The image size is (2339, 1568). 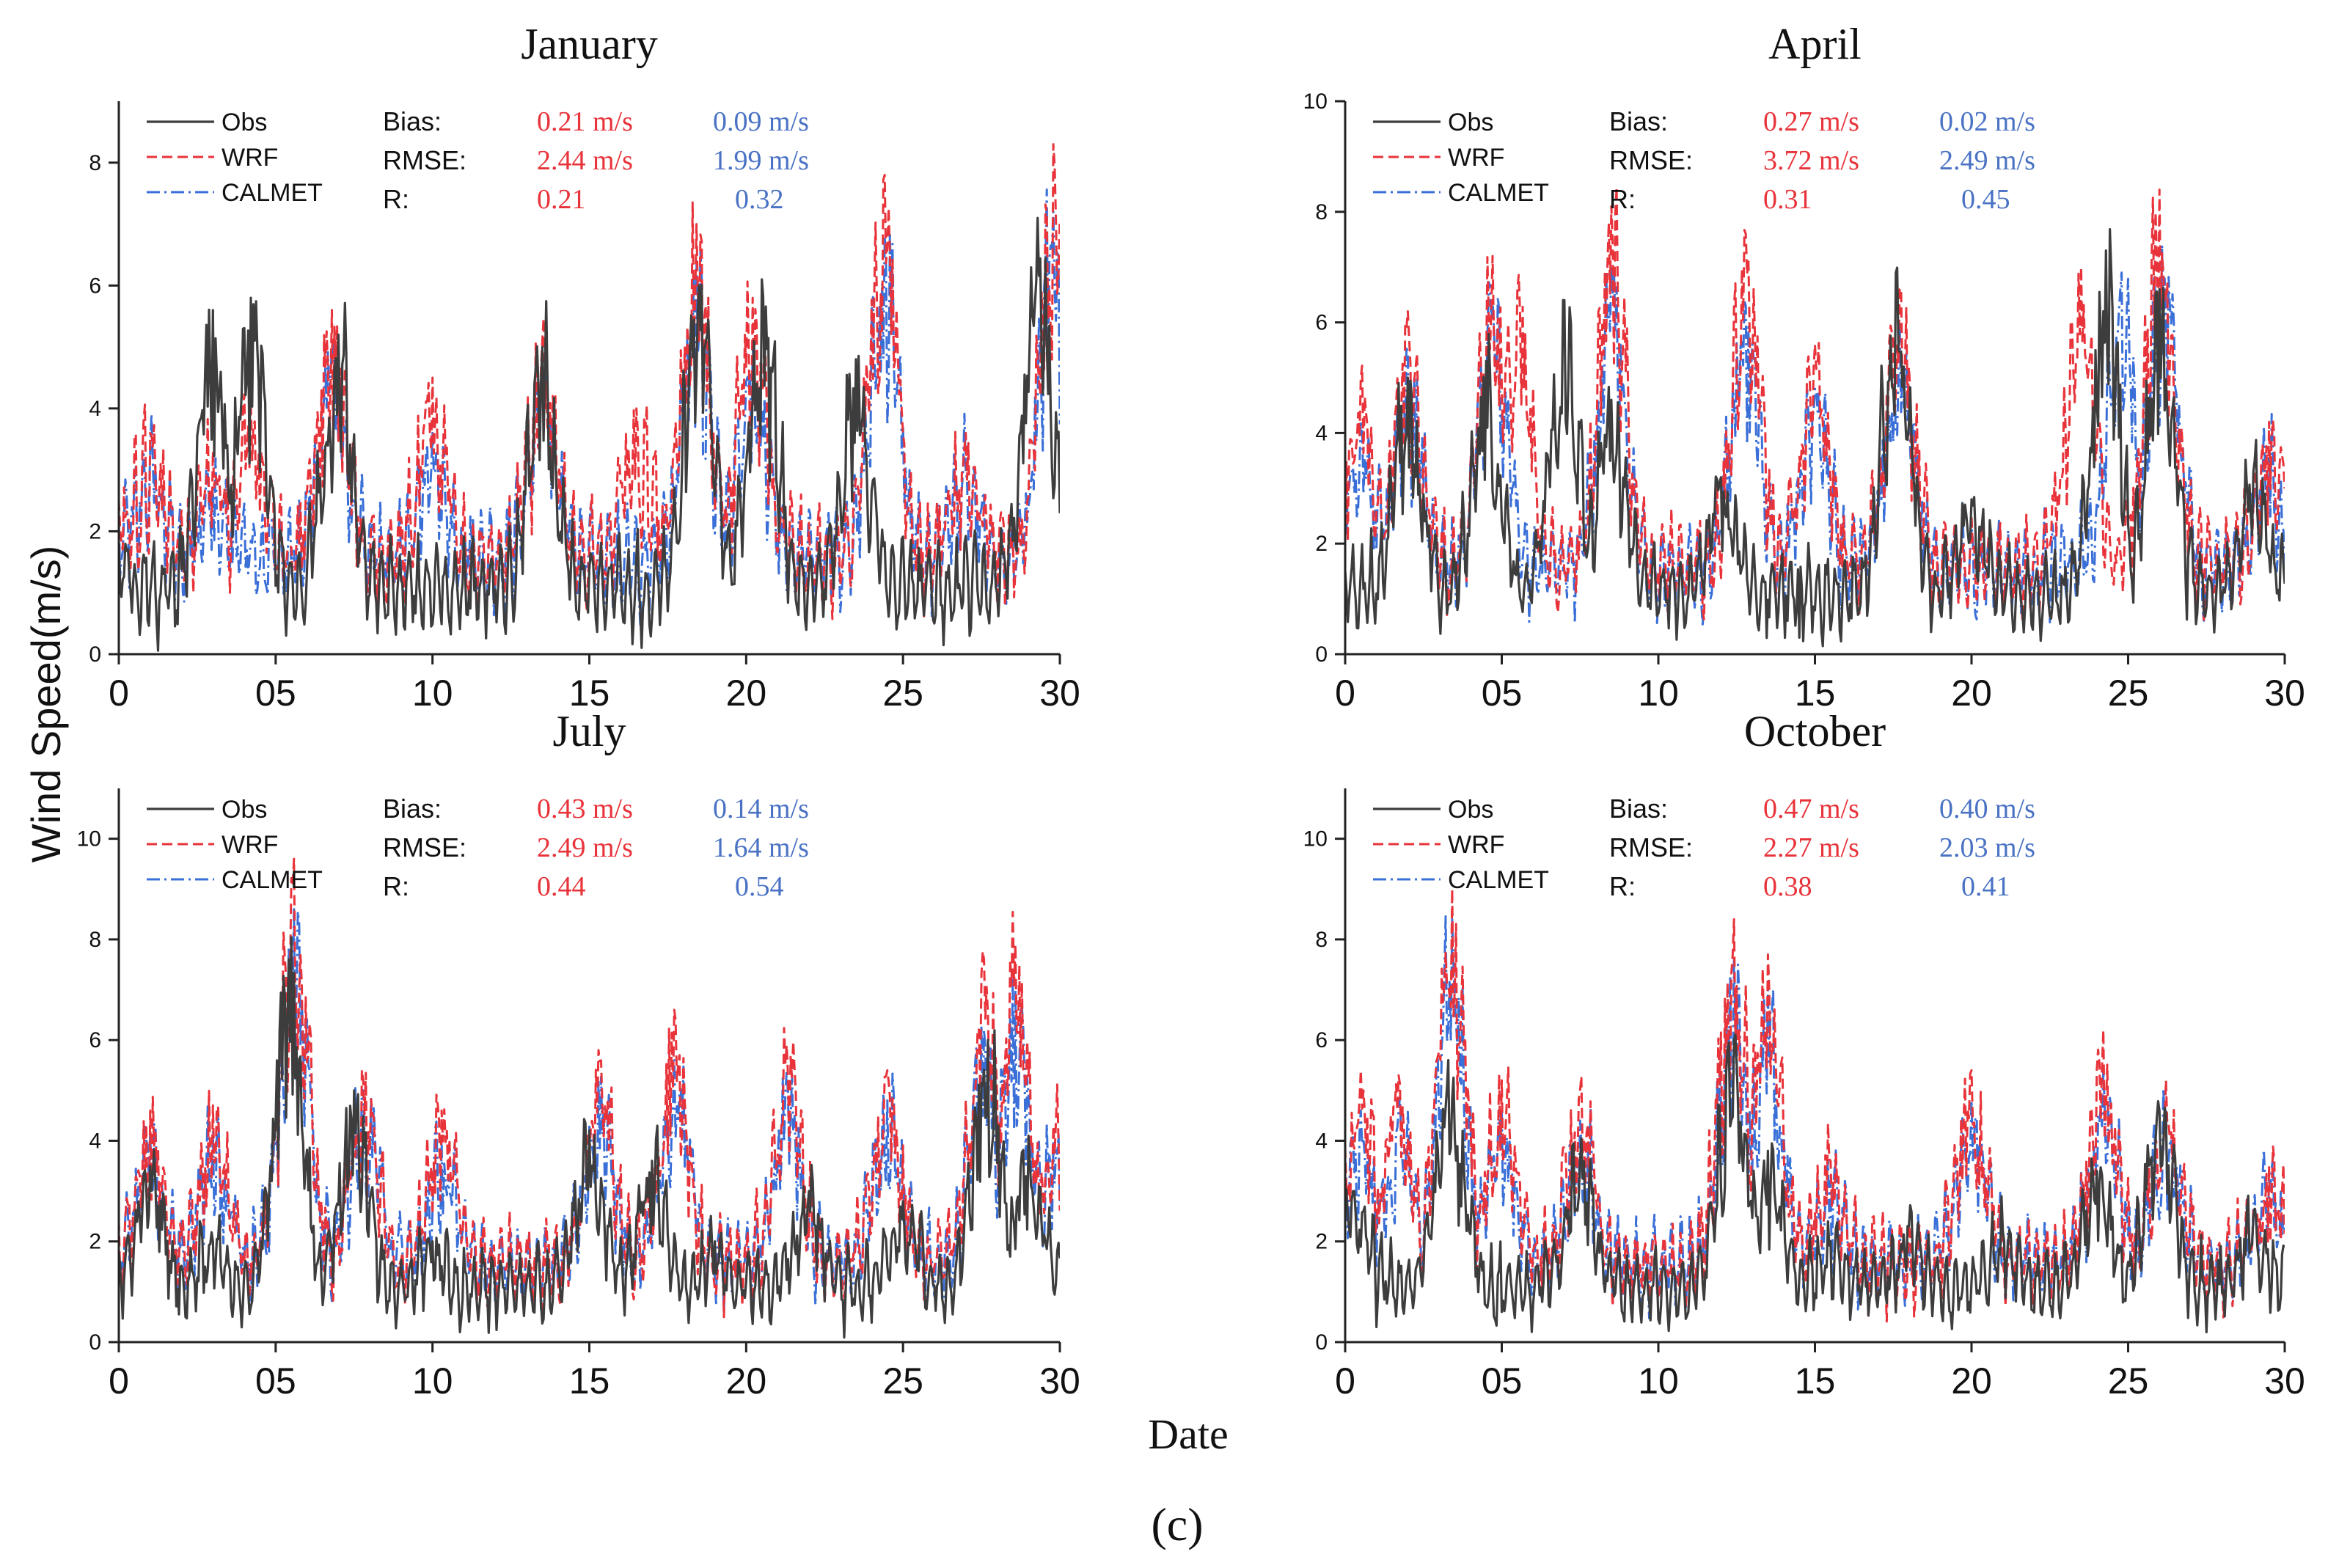 I want to click on stat-calmet-value: 0.09 m/s, so click(x=761, y=121).